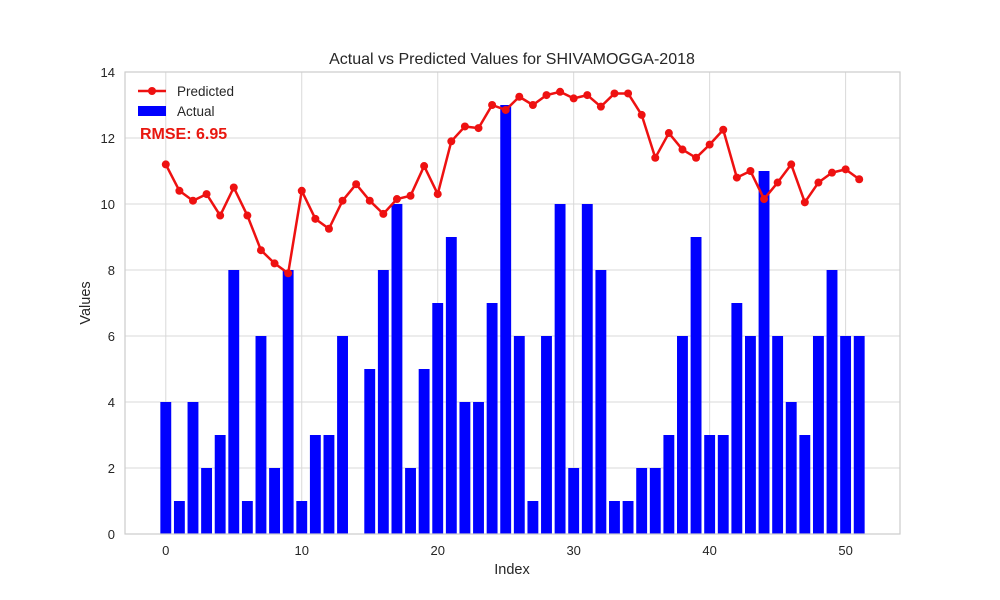 This screenshot has height=600, width=1000. I want to click on y-tick-label: 0, so click(111, 534).